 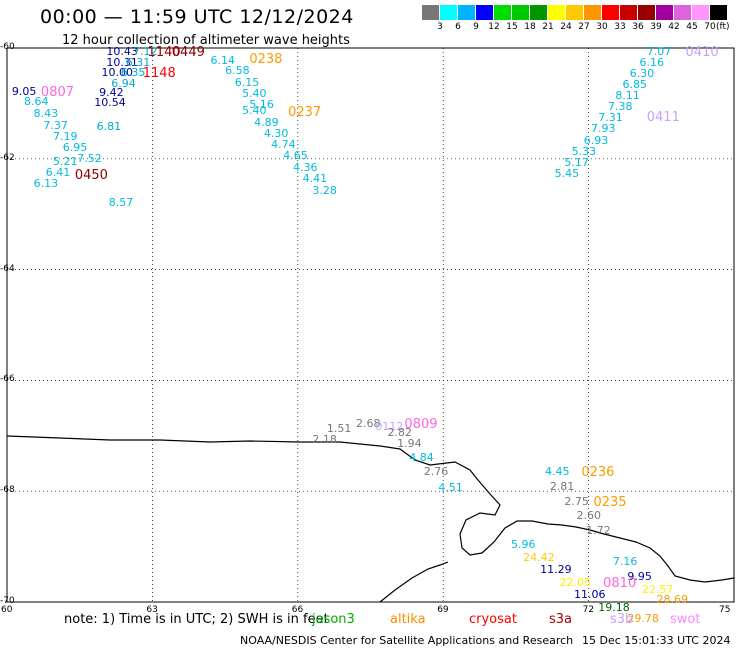 What do you see at coordinates (620, 27) in the screenshot?
I see `scale-label: 33` at bounding box center [620, 27].